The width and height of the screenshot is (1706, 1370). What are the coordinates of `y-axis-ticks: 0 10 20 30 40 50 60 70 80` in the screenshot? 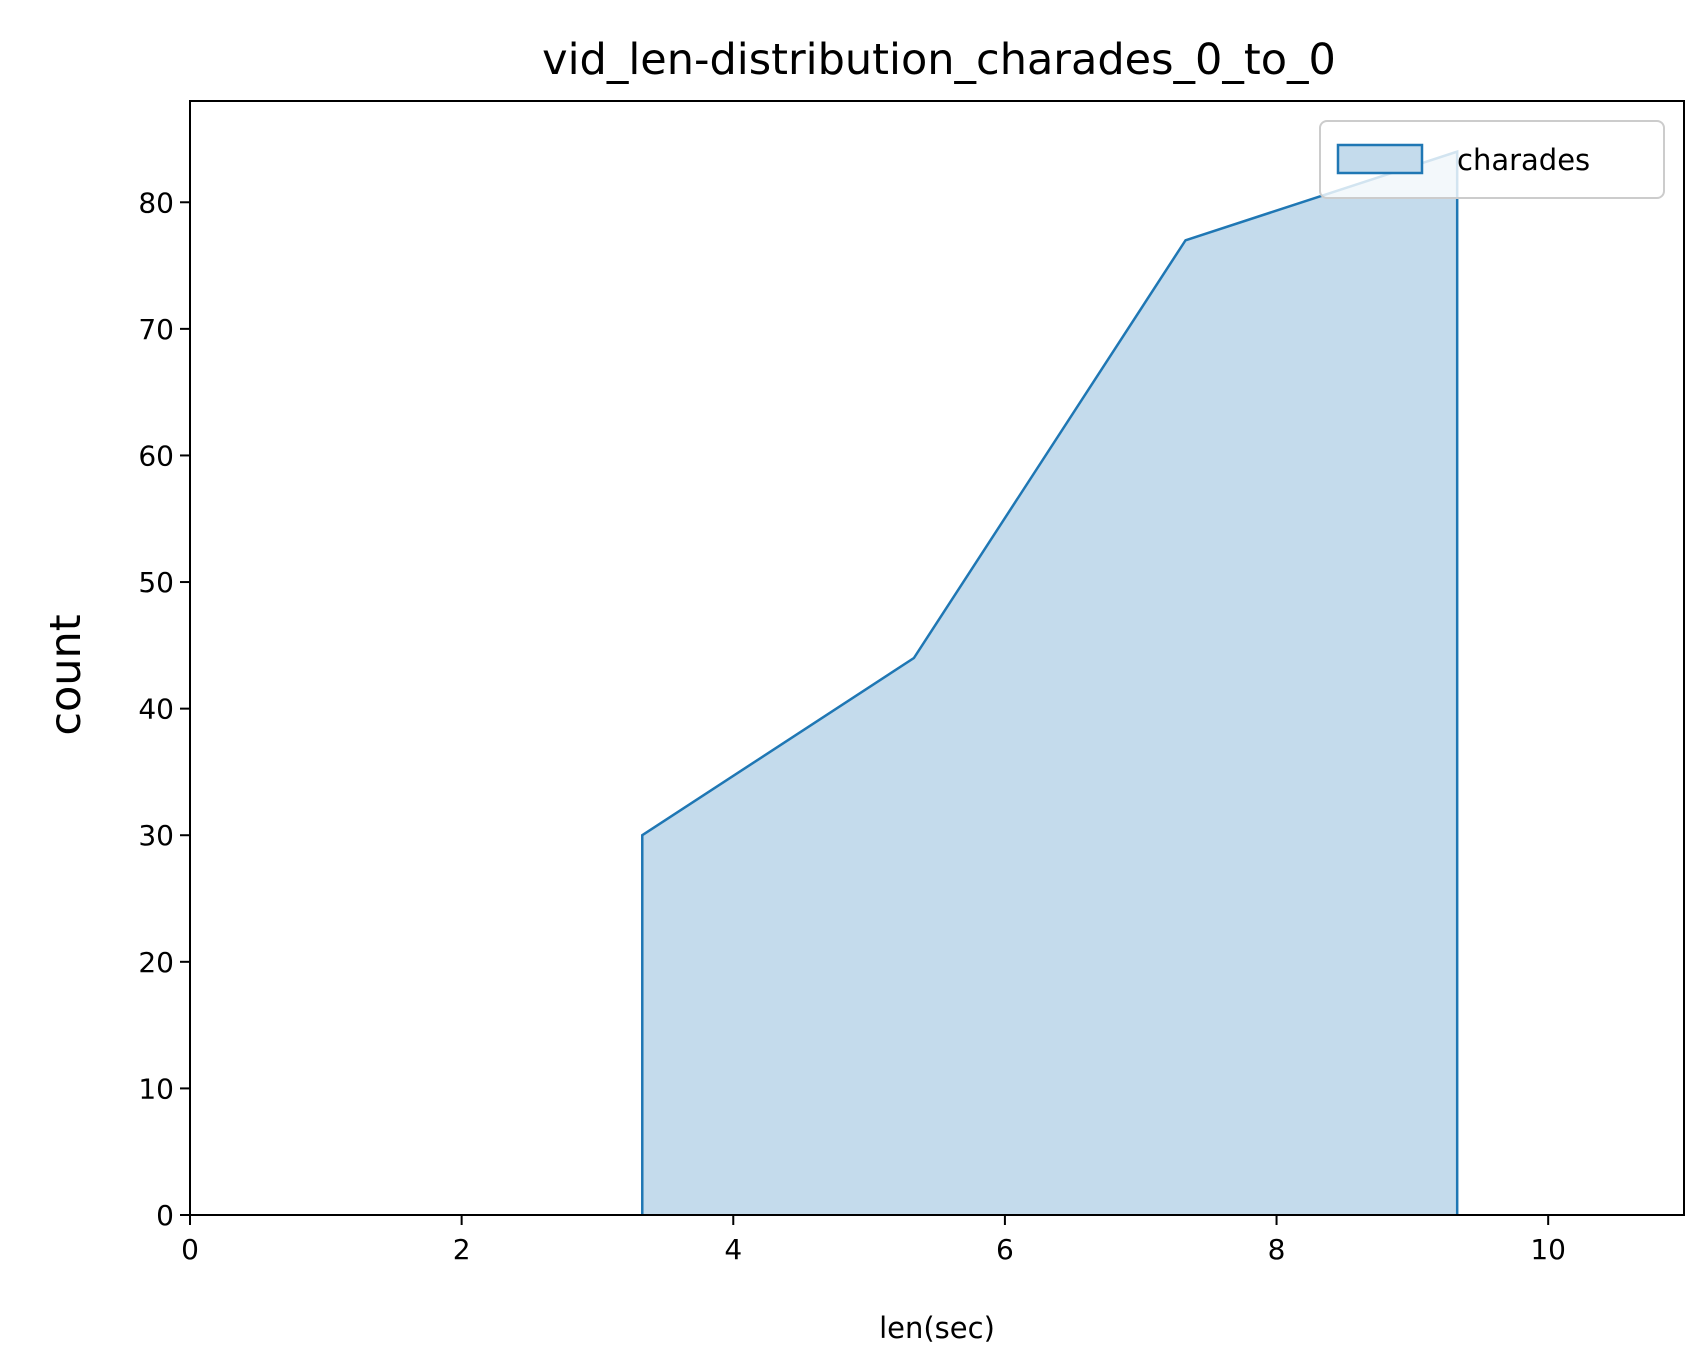 It's located at (164, 709).